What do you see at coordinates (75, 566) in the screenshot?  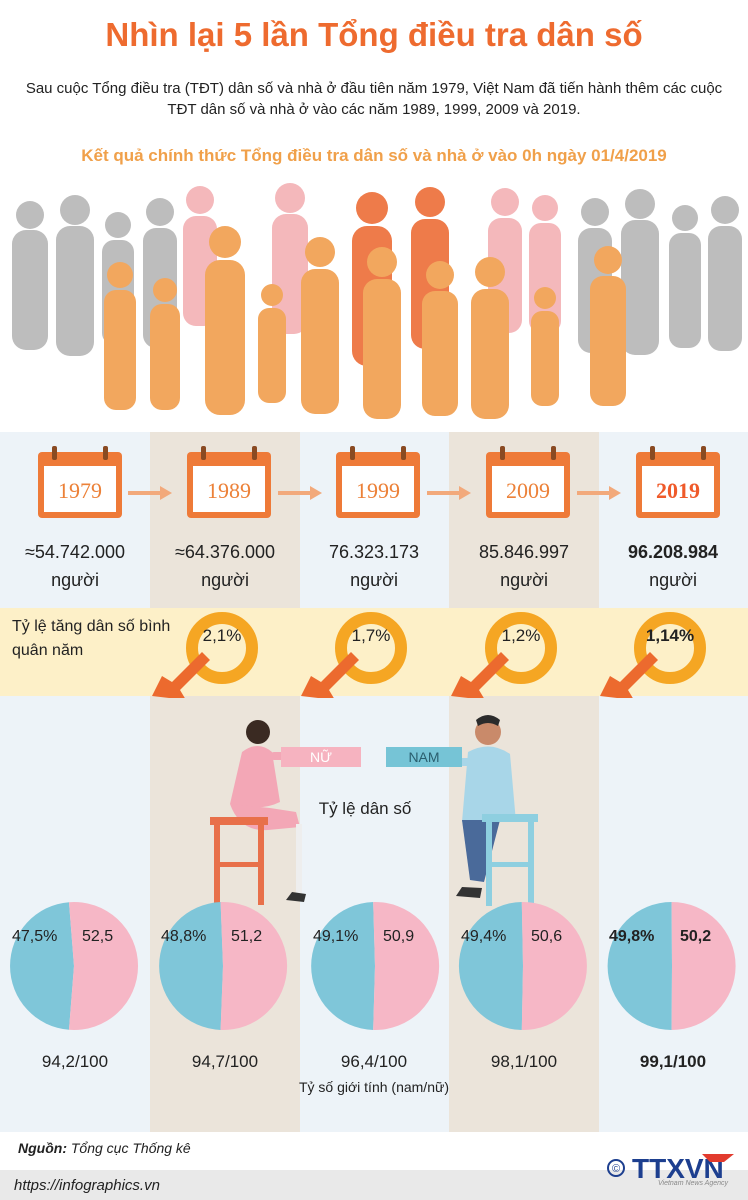 I see `population-value: ≈54.742.000 người` at bounding box center [75, 566].